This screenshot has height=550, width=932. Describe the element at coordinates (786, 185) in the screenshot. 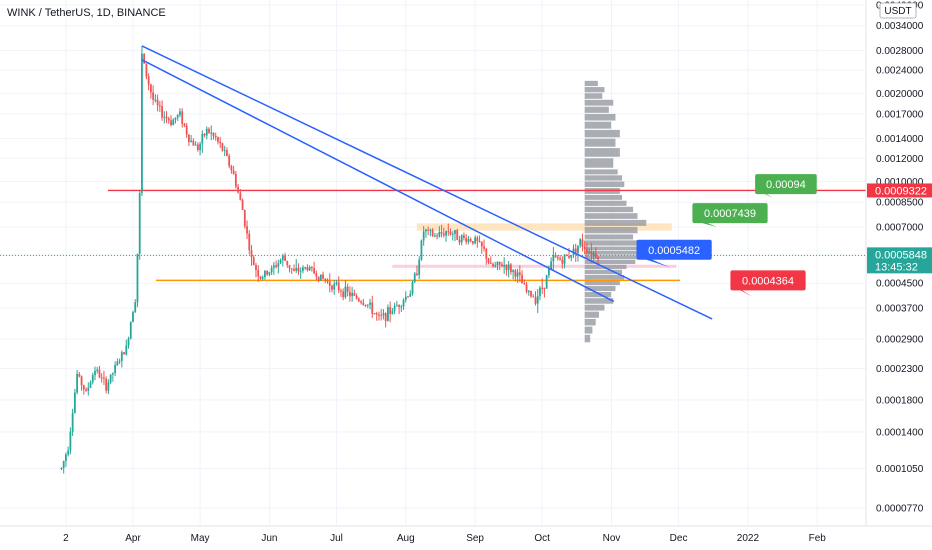

I see `target-label: 0.00094` at that location.